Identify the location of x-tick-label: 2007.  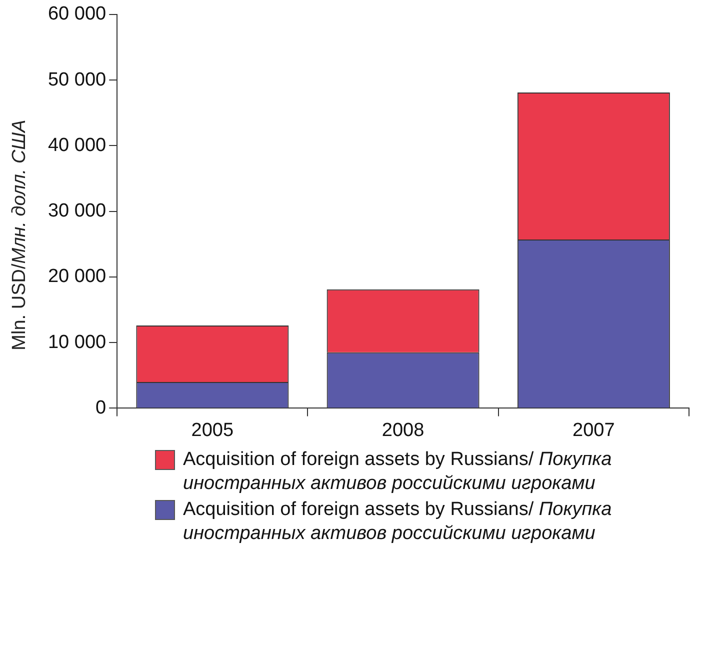
(593, 430).